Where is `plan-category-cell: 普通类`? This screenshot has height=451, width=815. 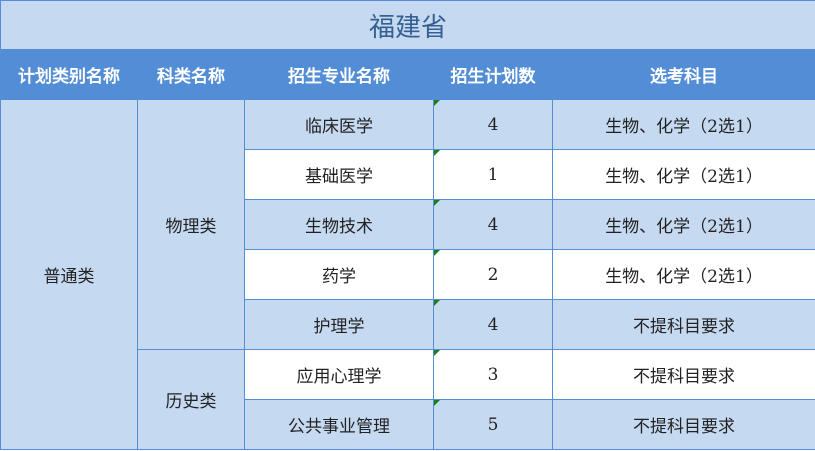 plan-category-cell: 普通类 is located at coordinates (69, 274).